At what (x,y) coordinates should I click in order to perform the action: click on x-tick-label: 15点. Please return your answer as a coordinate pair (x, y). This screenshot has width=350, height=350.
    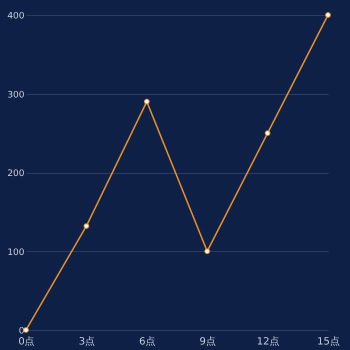
    Looking at the image, I should click on (328, 342).